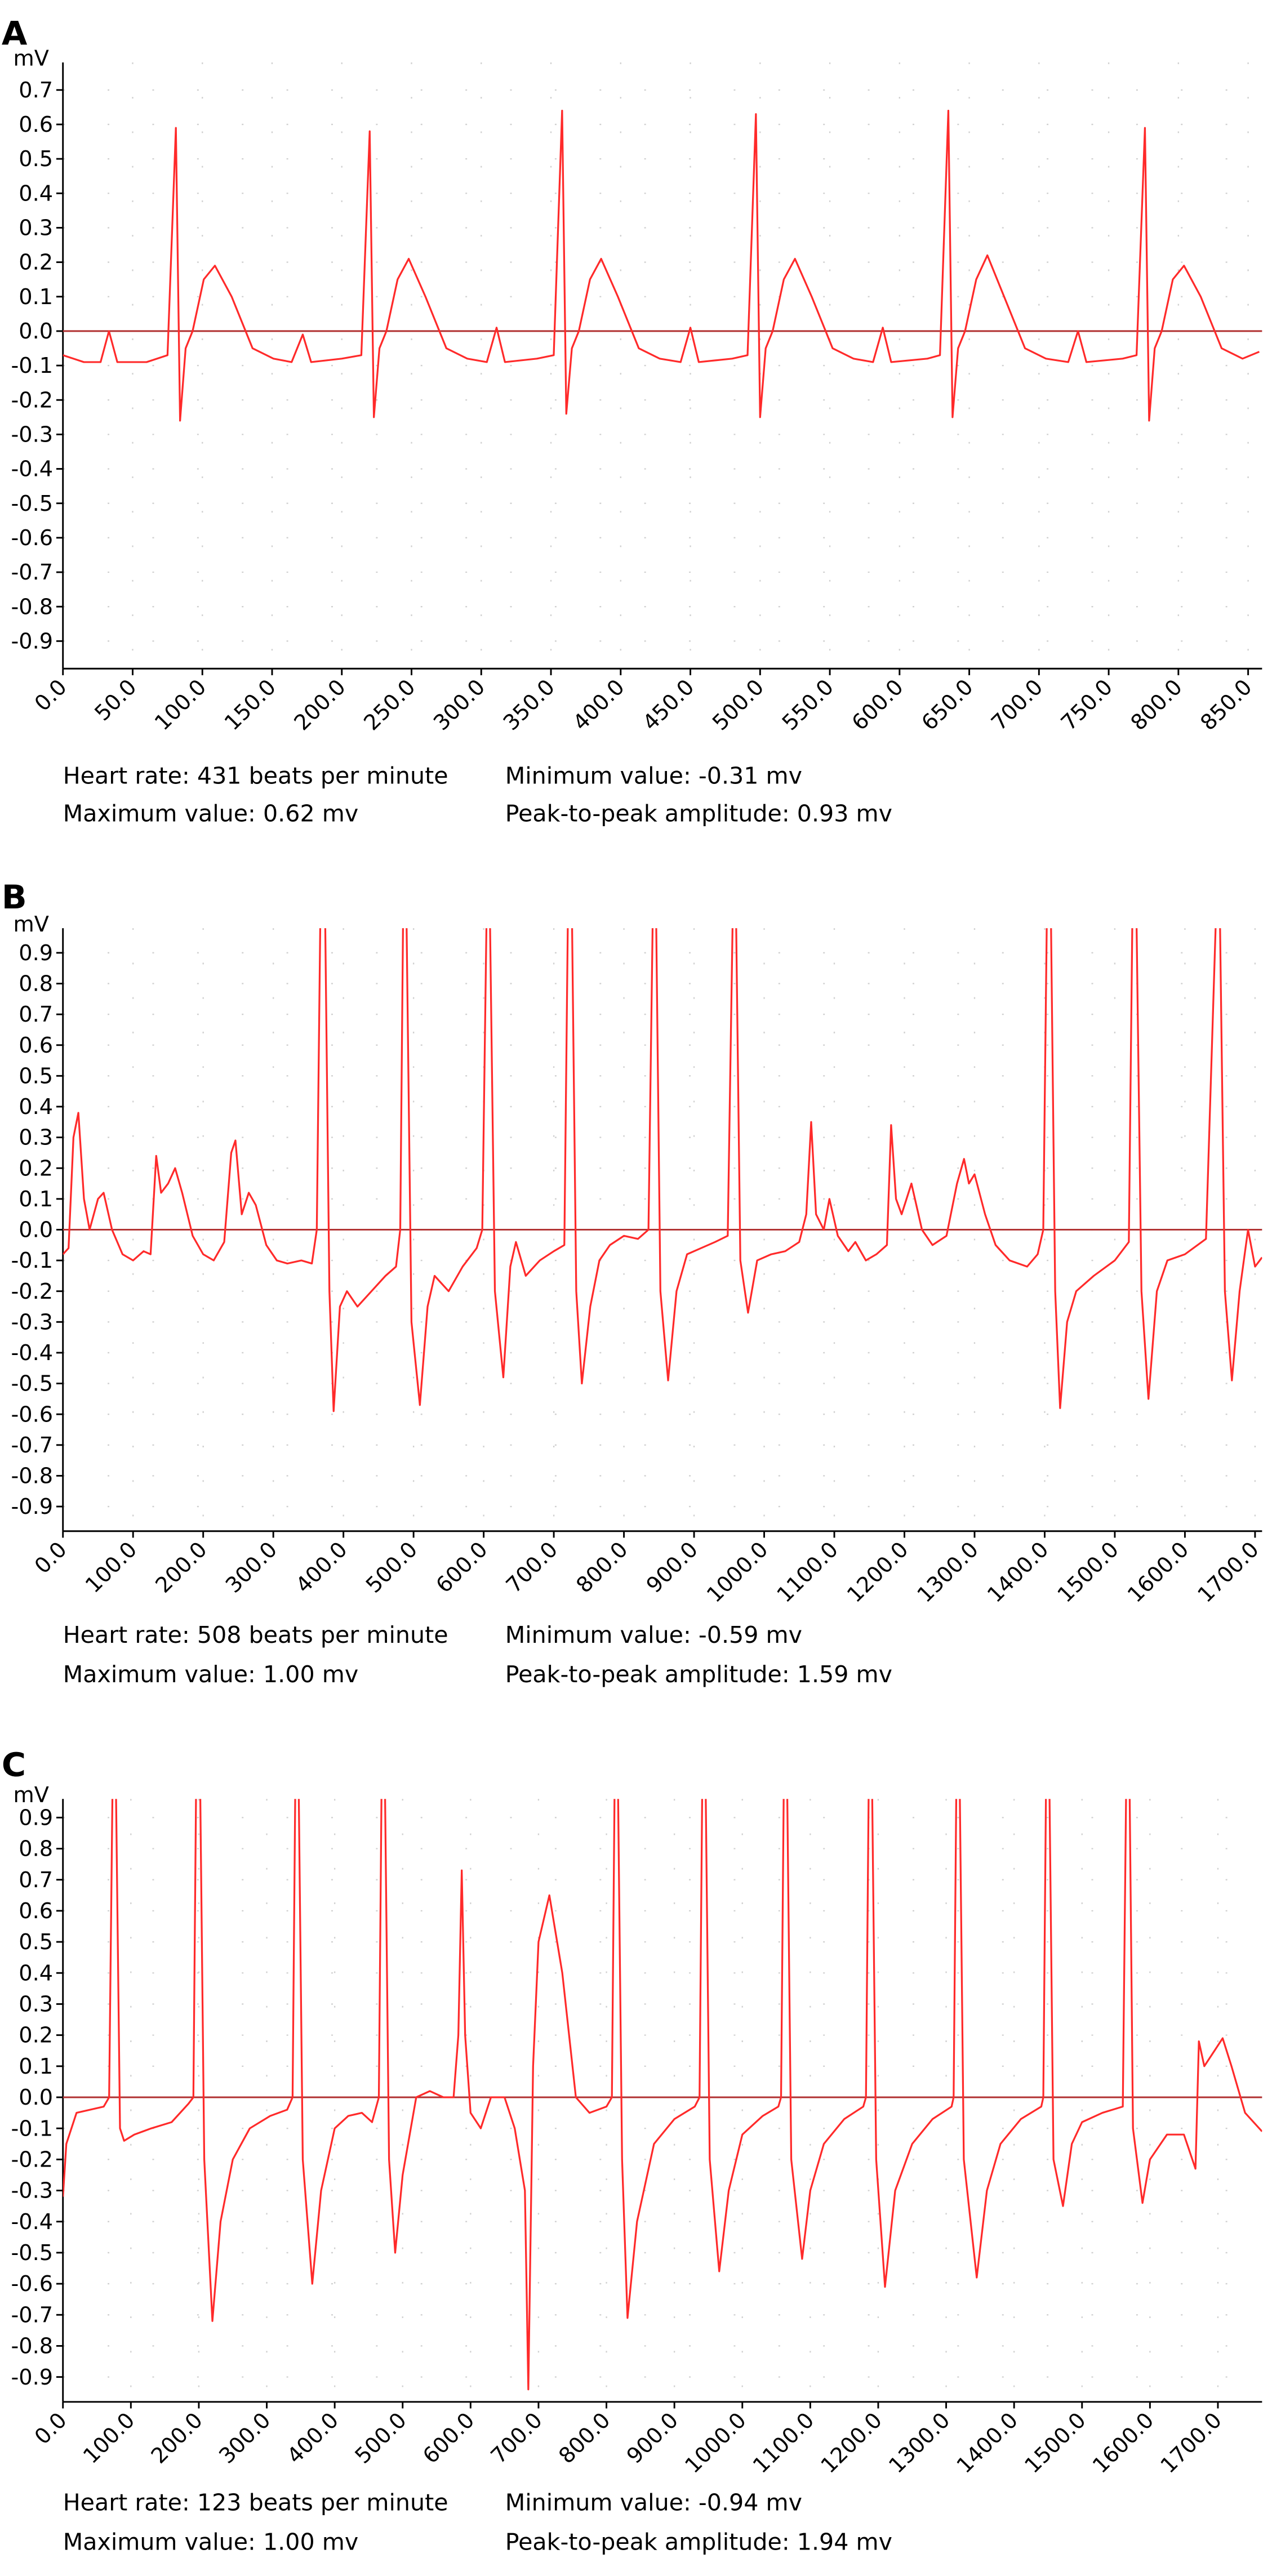  What do you see at coordinates (51, 2428) in the screenshot?
I see `x-tick-label: 0.0` at bounding box center [51, 2428].